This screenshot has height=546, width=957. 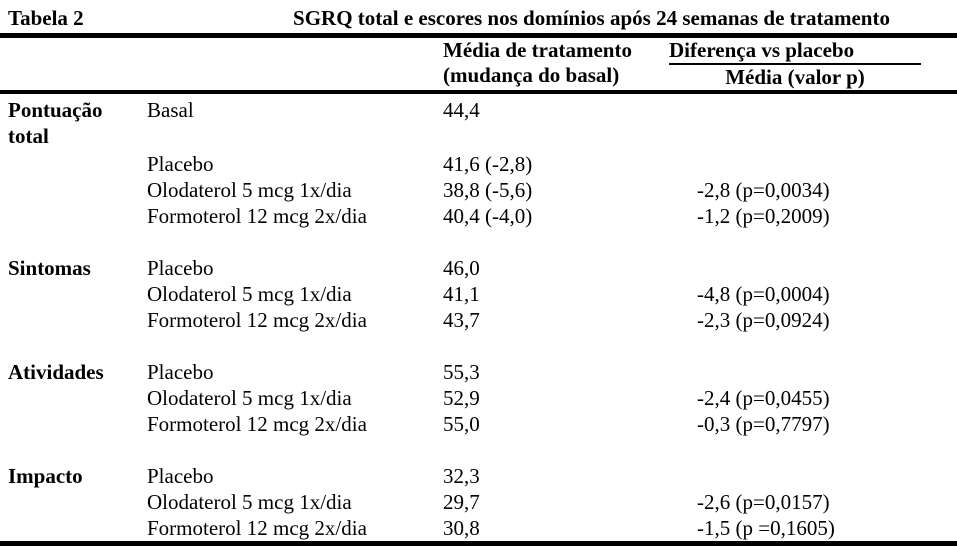 What do you see at coordinates (46, 18) in the screenshot?
I see `table-number-label: Tabela 2` at bounding box center [46, 18].